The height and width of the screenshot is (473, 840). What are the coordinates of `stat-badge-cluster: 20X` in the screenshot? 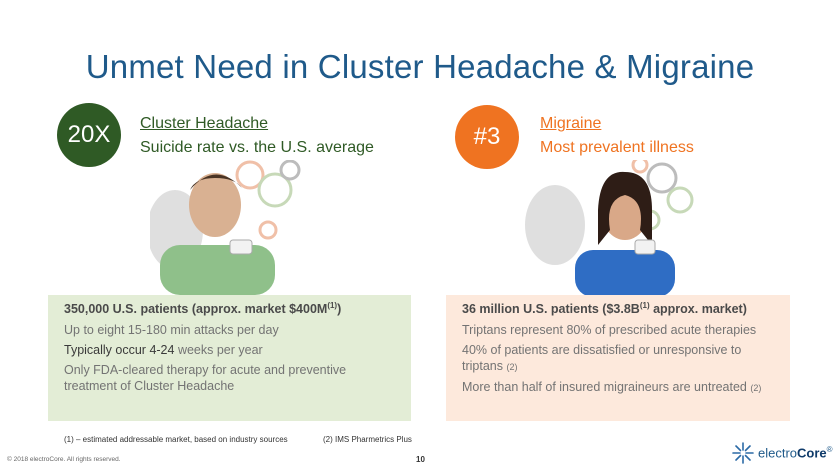 It's located at (89, 135).